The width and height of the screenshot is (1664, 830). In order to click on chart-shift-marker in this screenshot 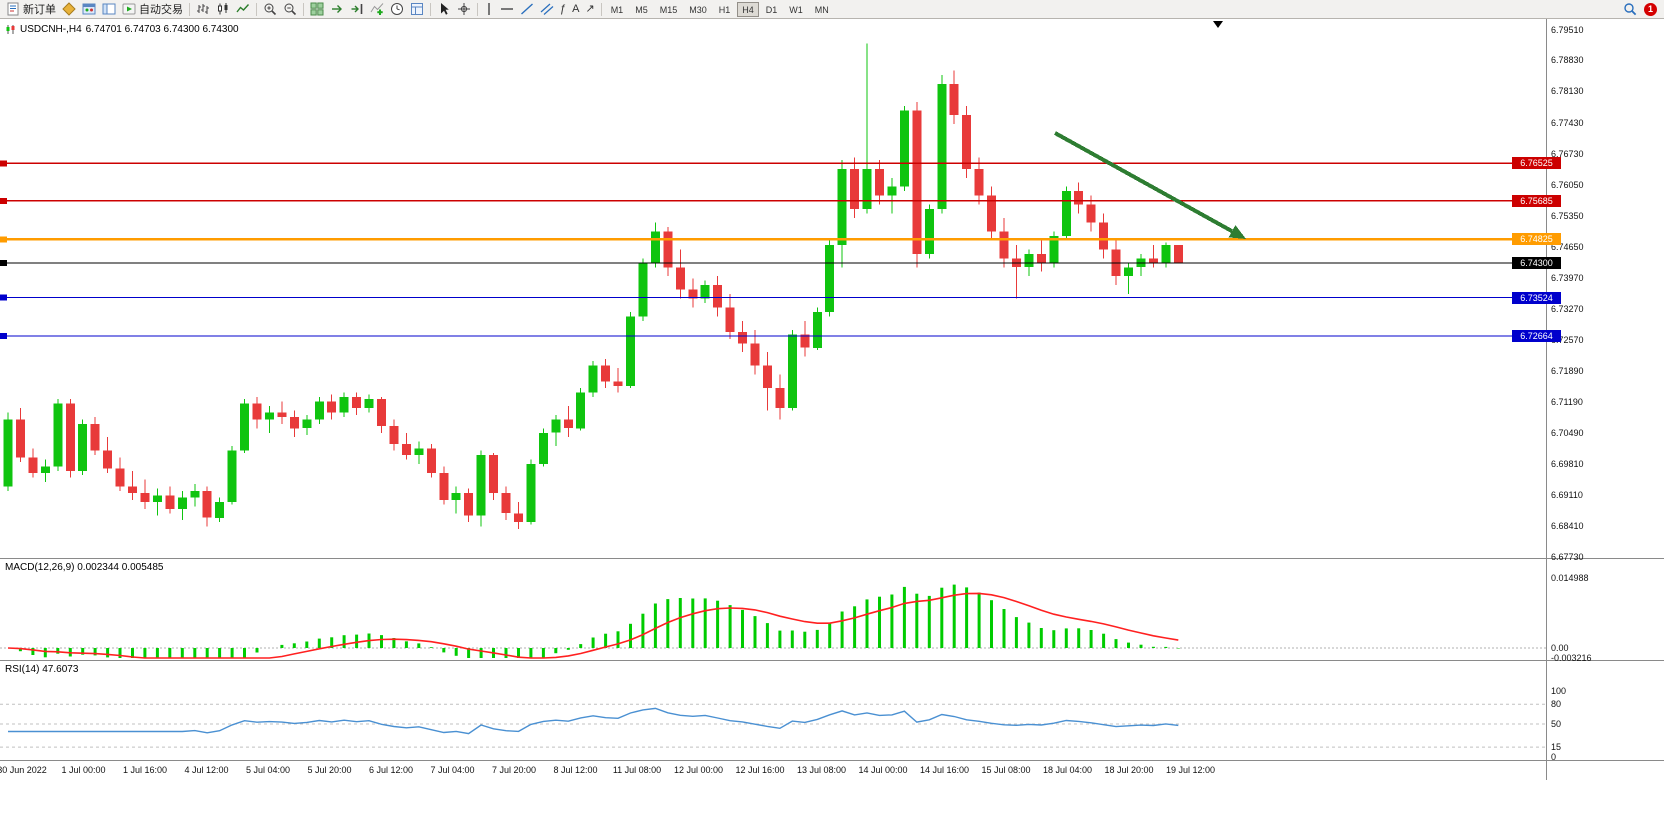, I will do `click(1218, 24)`.